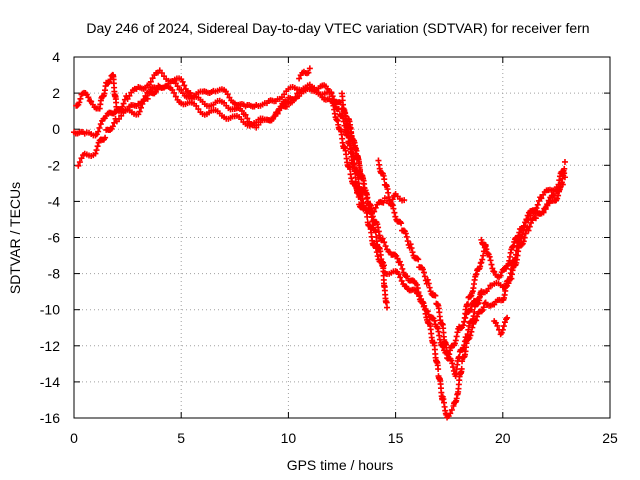 The height and width of the screenshot is (480, 640). I want to click on y-axis-label: SDTVAR / TECUs, so click(15, 238).